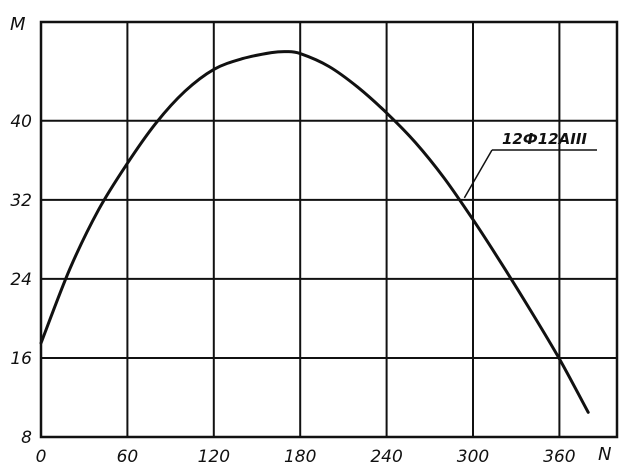  Describe the element at coordinates (544, 139) in the screenshot. I see `annotation-label: 12Ф12АIII` at that location.